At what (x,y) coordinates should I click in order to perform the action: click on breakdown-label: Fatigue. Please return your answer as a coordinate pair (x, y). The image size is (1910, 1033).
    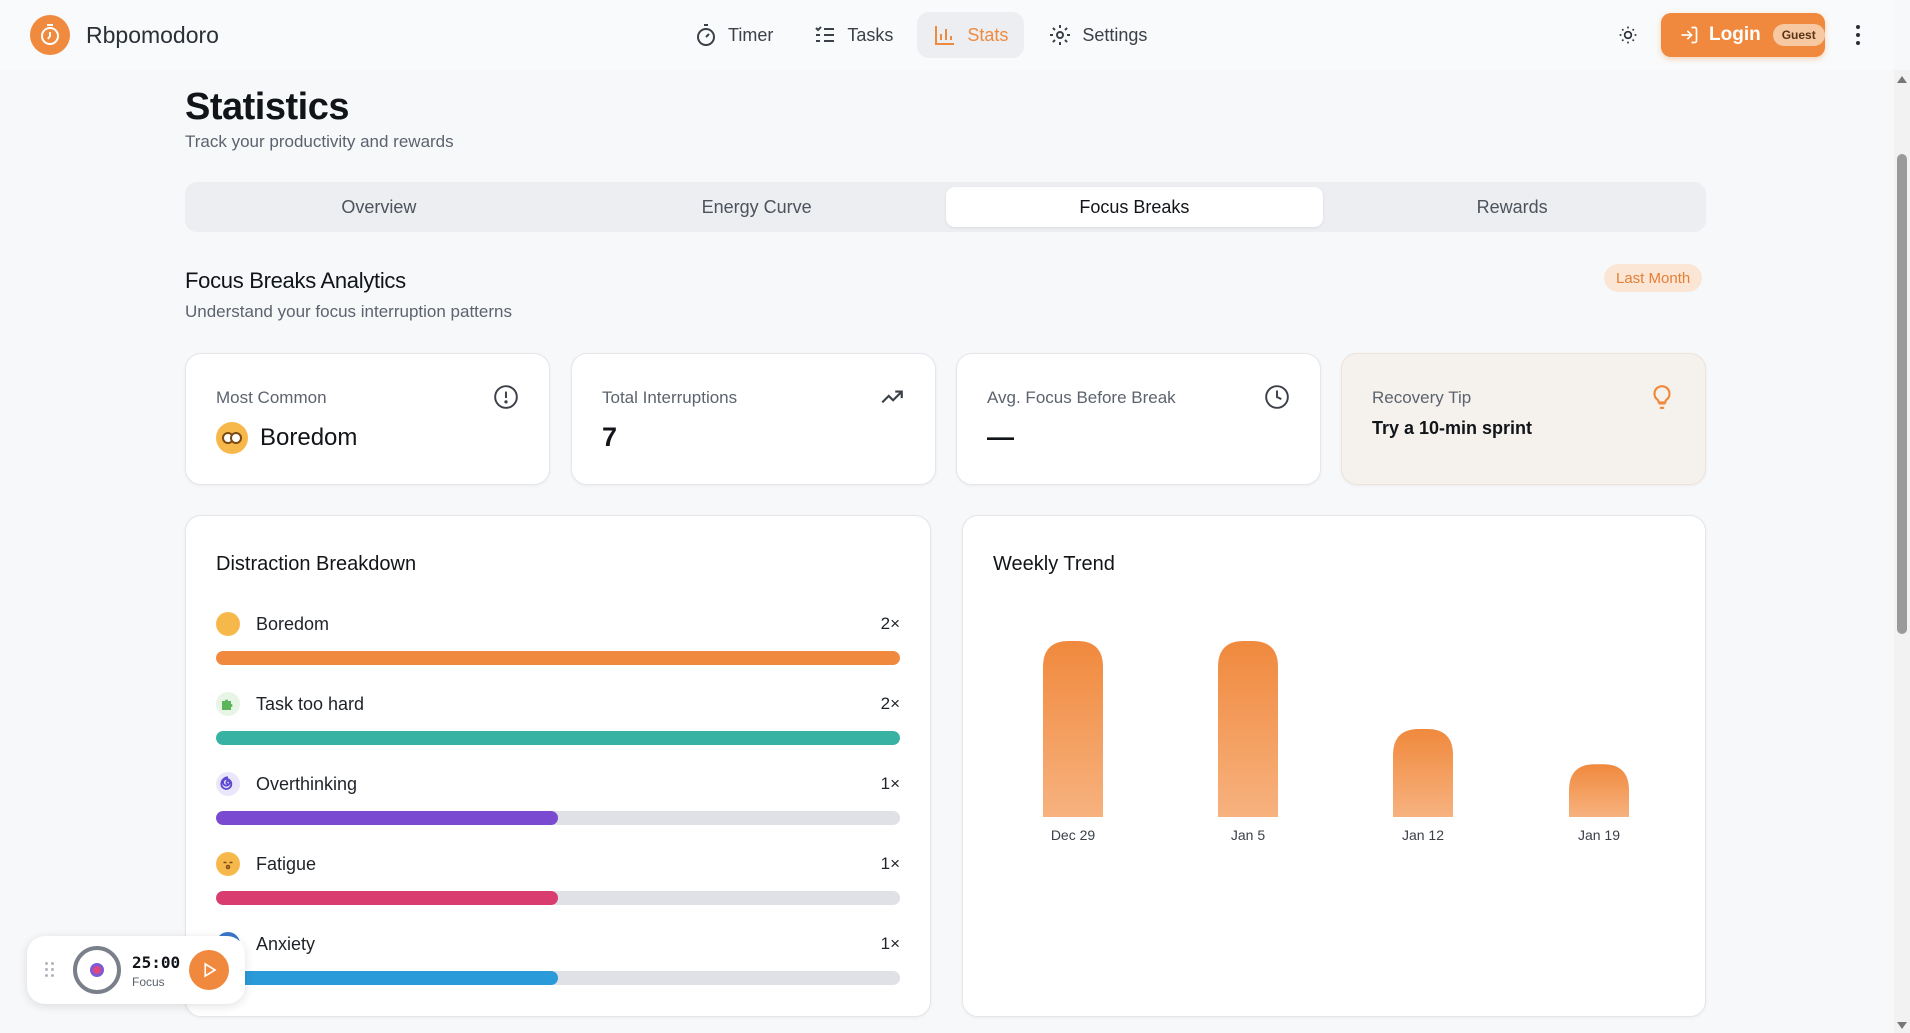
    Looking at the image, I should click on (286, 863).